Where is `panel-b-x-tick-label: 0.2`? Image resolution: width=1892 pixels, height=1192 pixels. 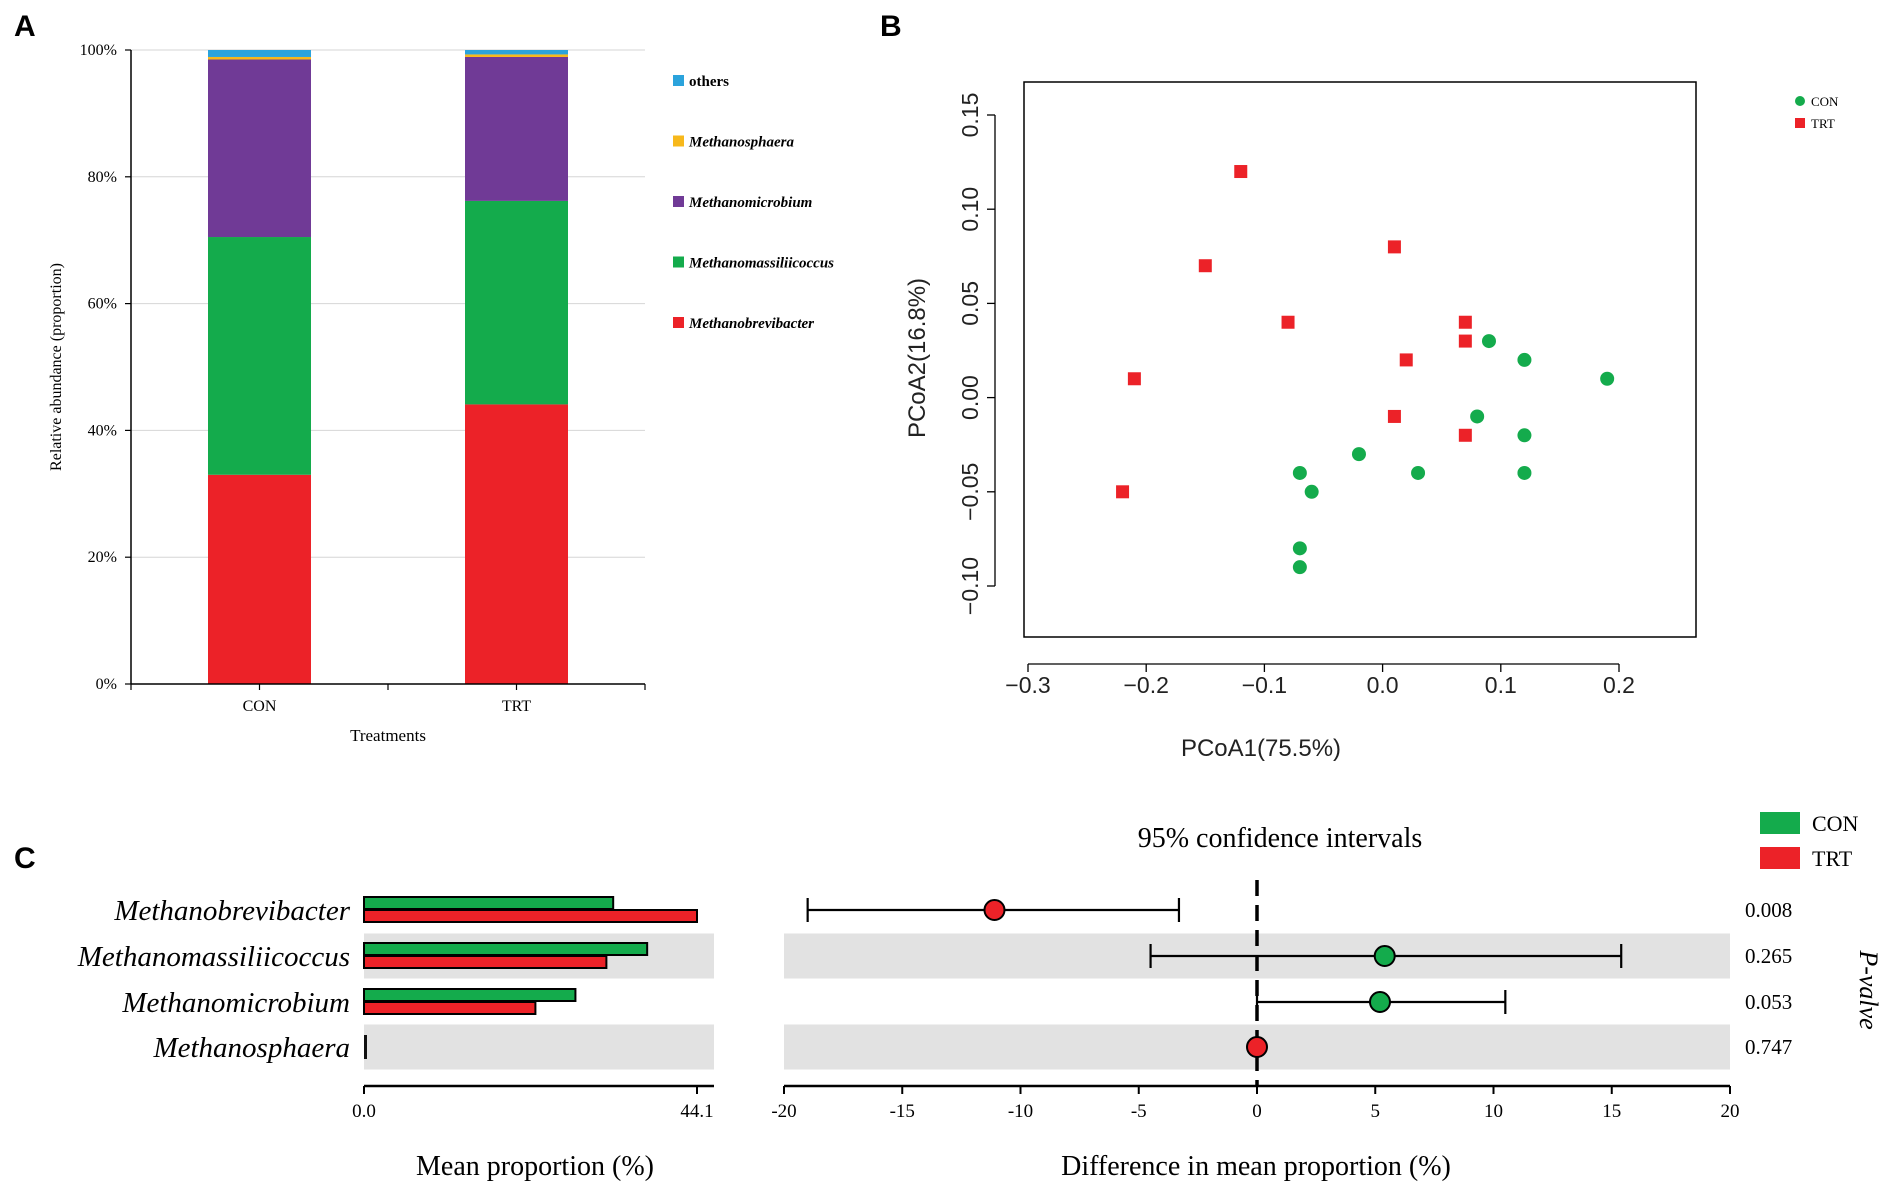 panel-b-x-tick-label: 0.2 is located at coordinates (1619, 685).